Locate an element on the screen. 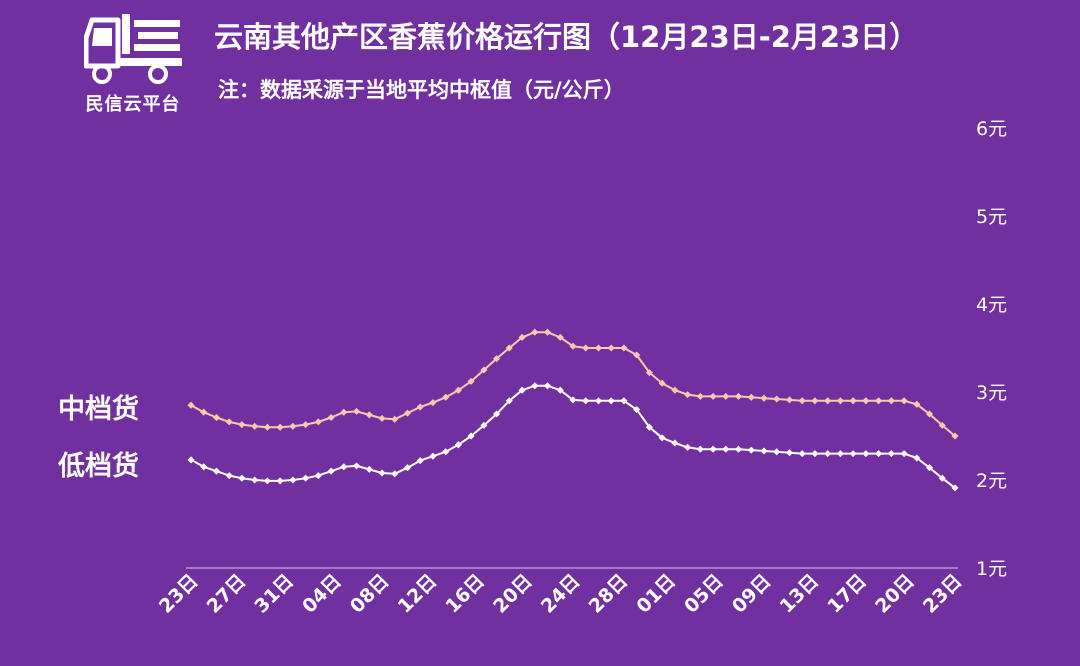  x-tick-label: 13日 is located at coordinates (800, 594).